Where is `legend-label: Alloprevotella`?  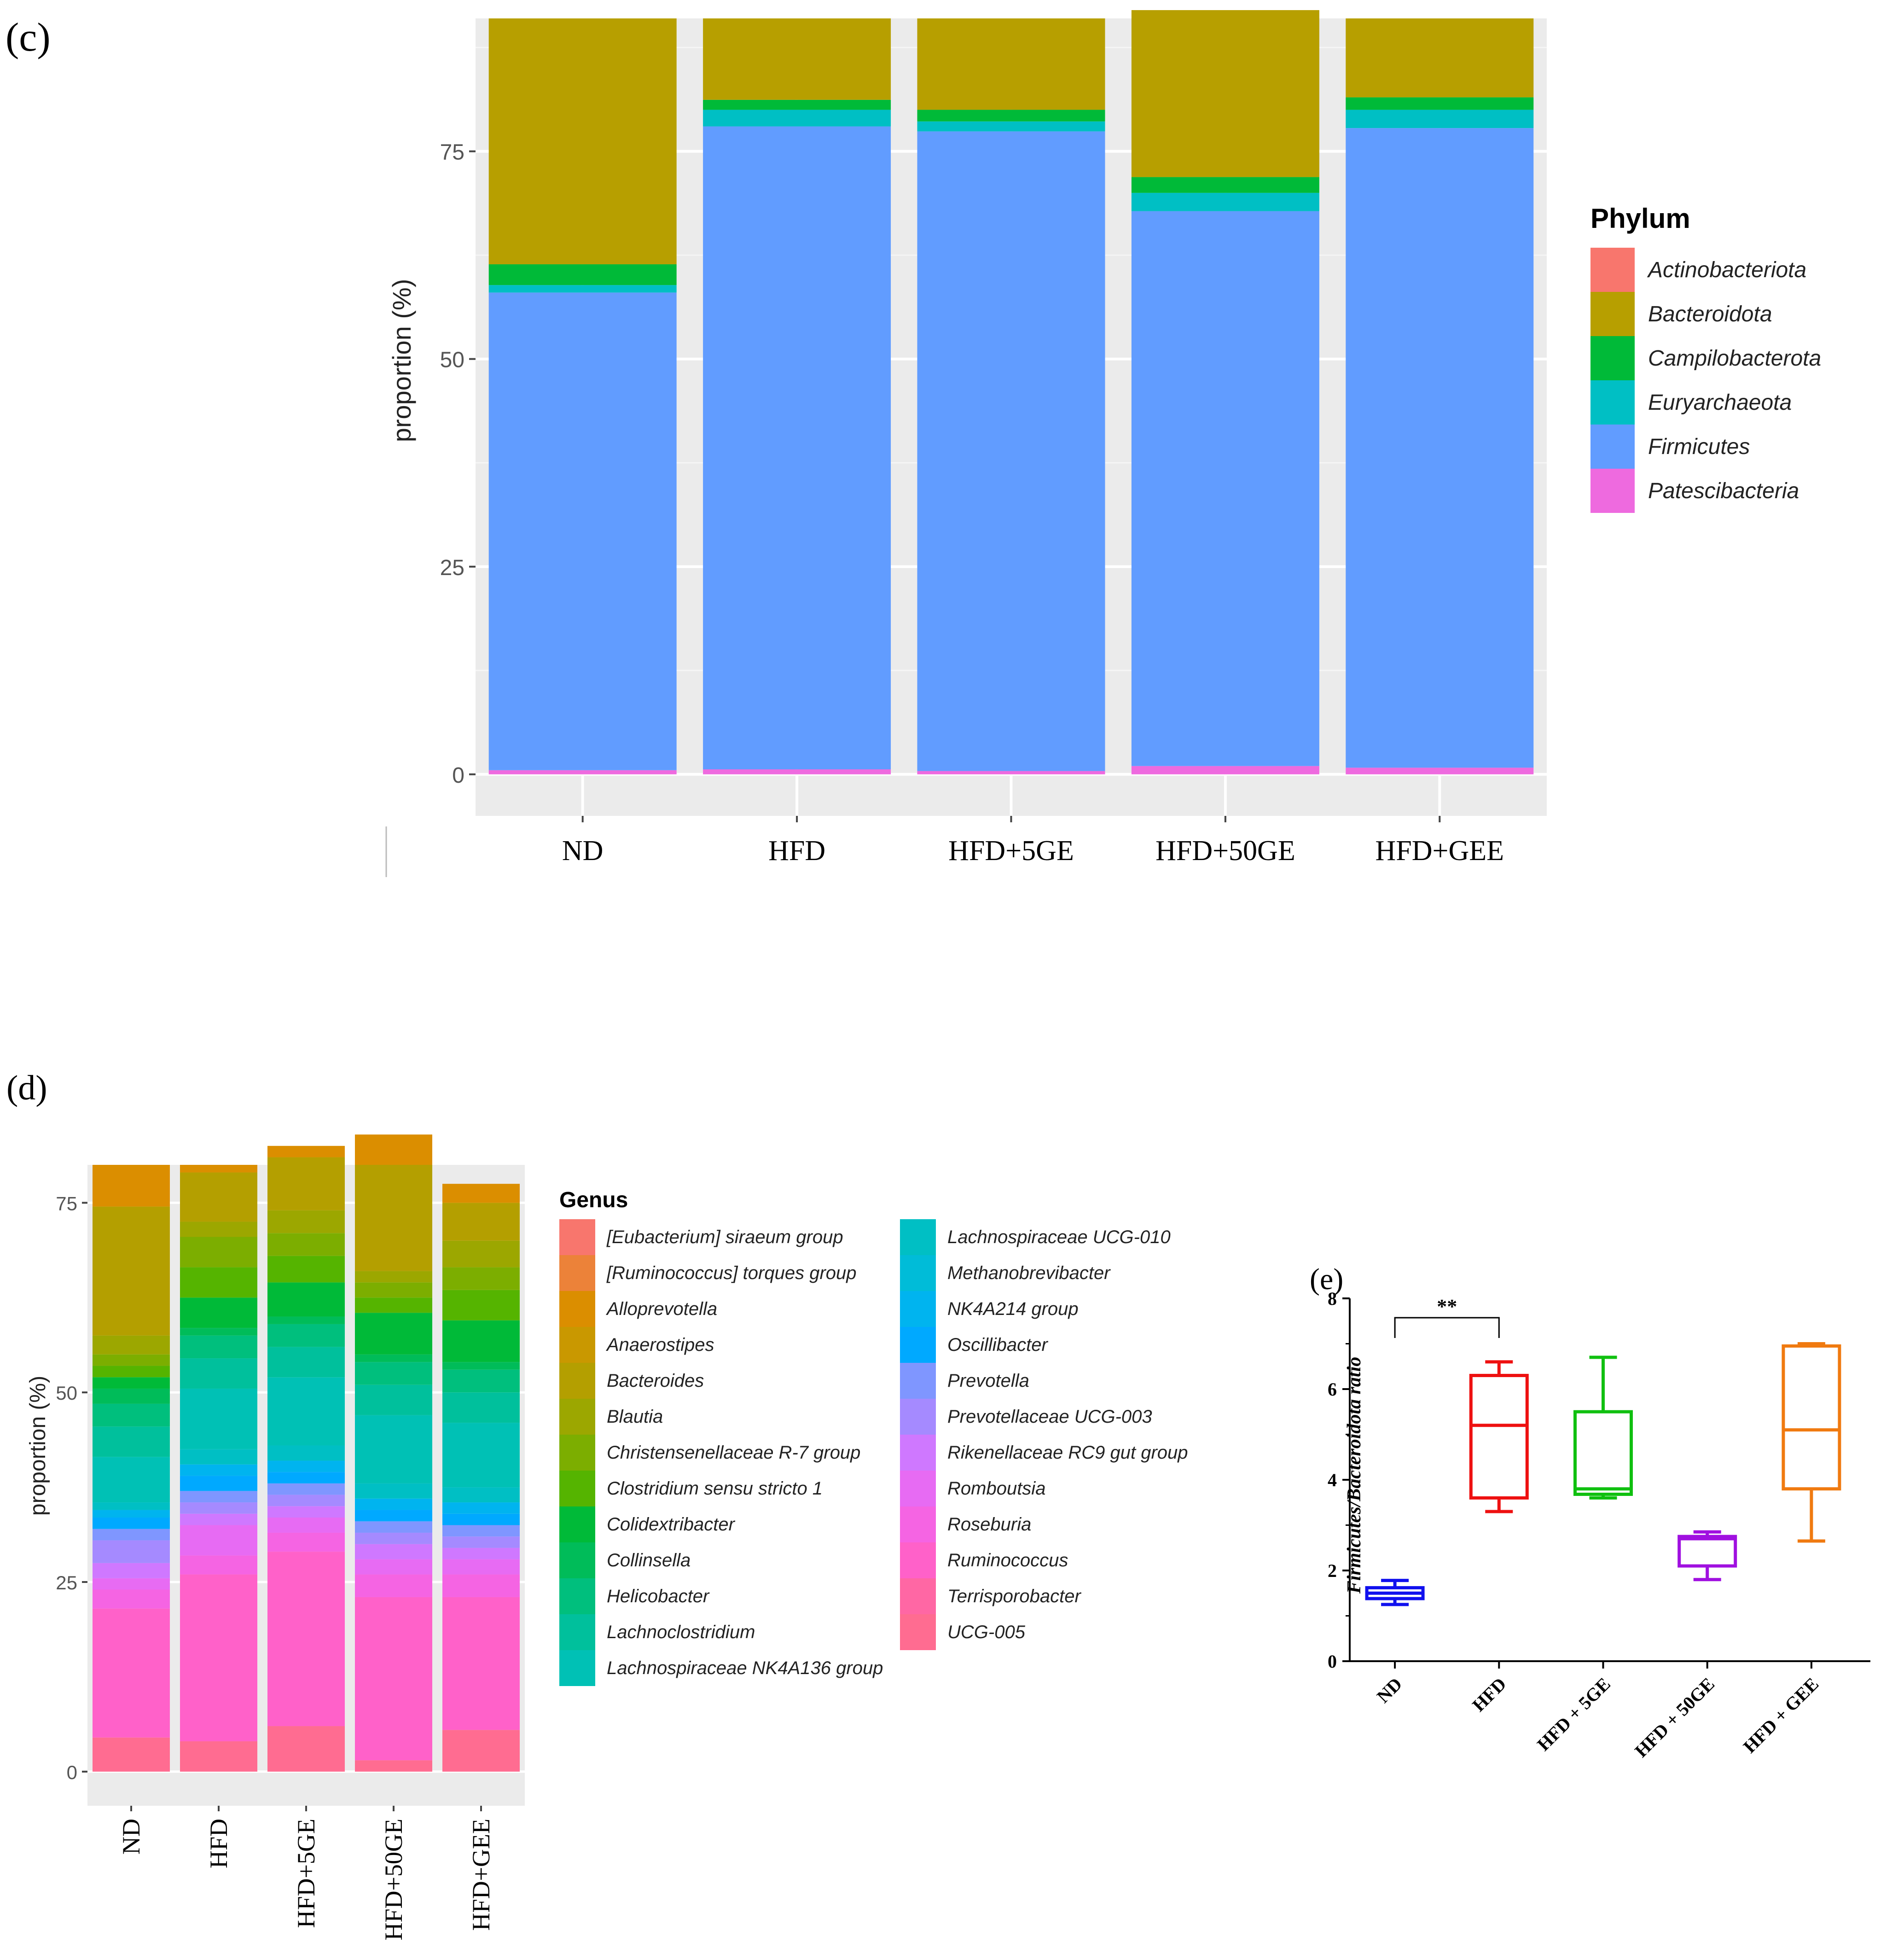
legend-label: Alloprevotella is located at coordinates (661, 1309).